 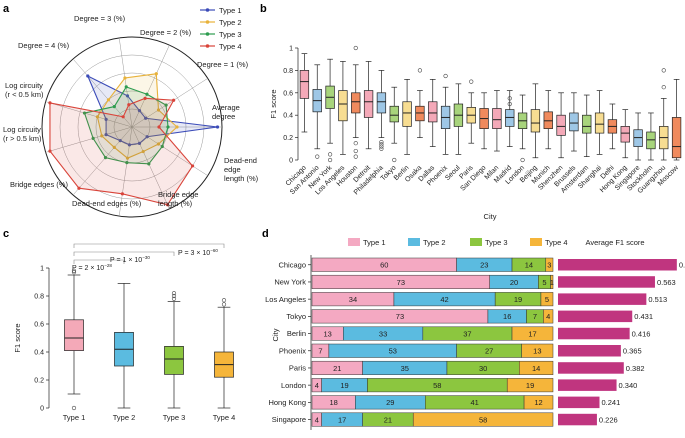 I want to click on legend-label: Type 1, so click(x=230, y=10).